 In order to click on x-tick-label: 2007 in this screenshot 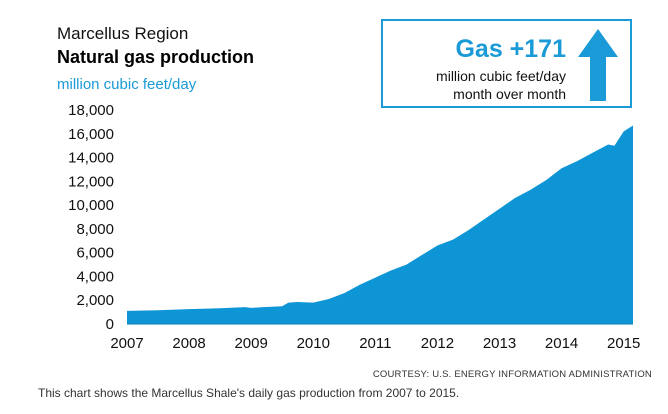, I will do `click(126, 343)`.